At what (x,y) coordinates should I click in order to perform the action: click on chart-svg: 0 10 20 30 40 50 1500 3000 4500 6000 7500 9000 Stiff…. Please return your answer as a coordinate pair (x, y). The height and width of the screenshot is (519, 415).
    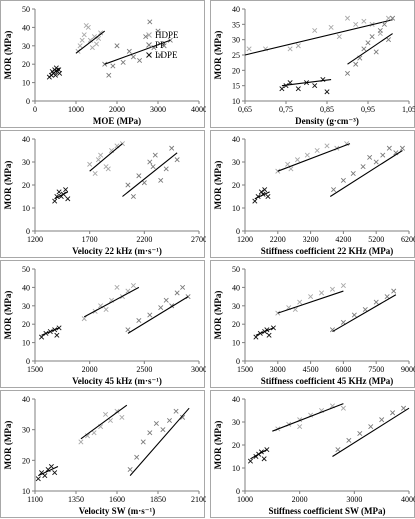
    Looking at the image, I should click on (314, 325).